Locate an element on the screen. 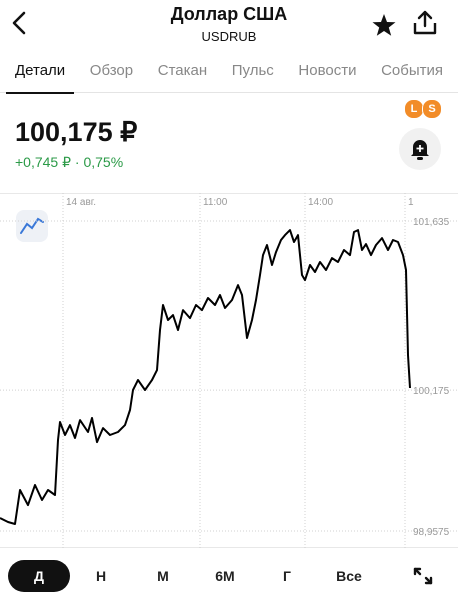  chart-type-icon is located at coordinates (32, 225).